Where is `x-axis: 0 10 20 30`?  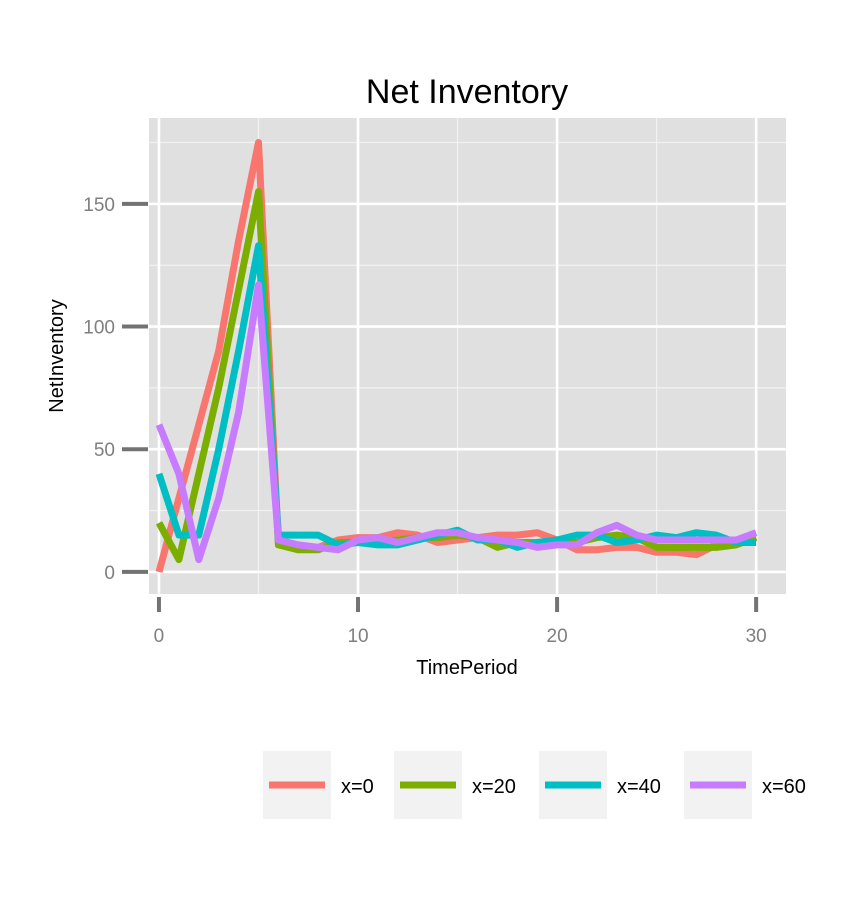 x-axis: 0 10 20 30 is located at coordinates (460, 622).